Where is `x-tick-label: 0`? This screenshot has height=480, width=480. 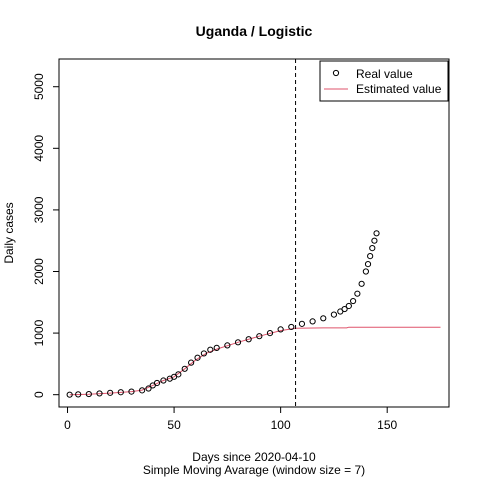 x-tick-label: 0 is located at coordinates (67, 425).